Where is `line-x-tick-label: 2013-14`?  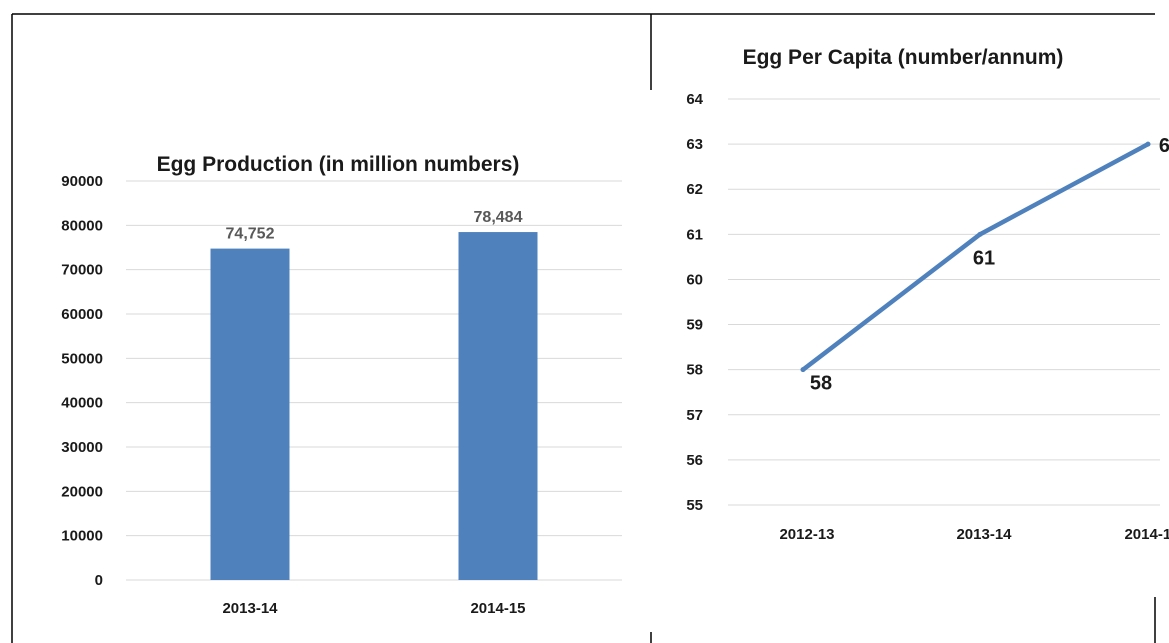 line-x-tick-label: 2013-14 is located at coordinates (984, 534).